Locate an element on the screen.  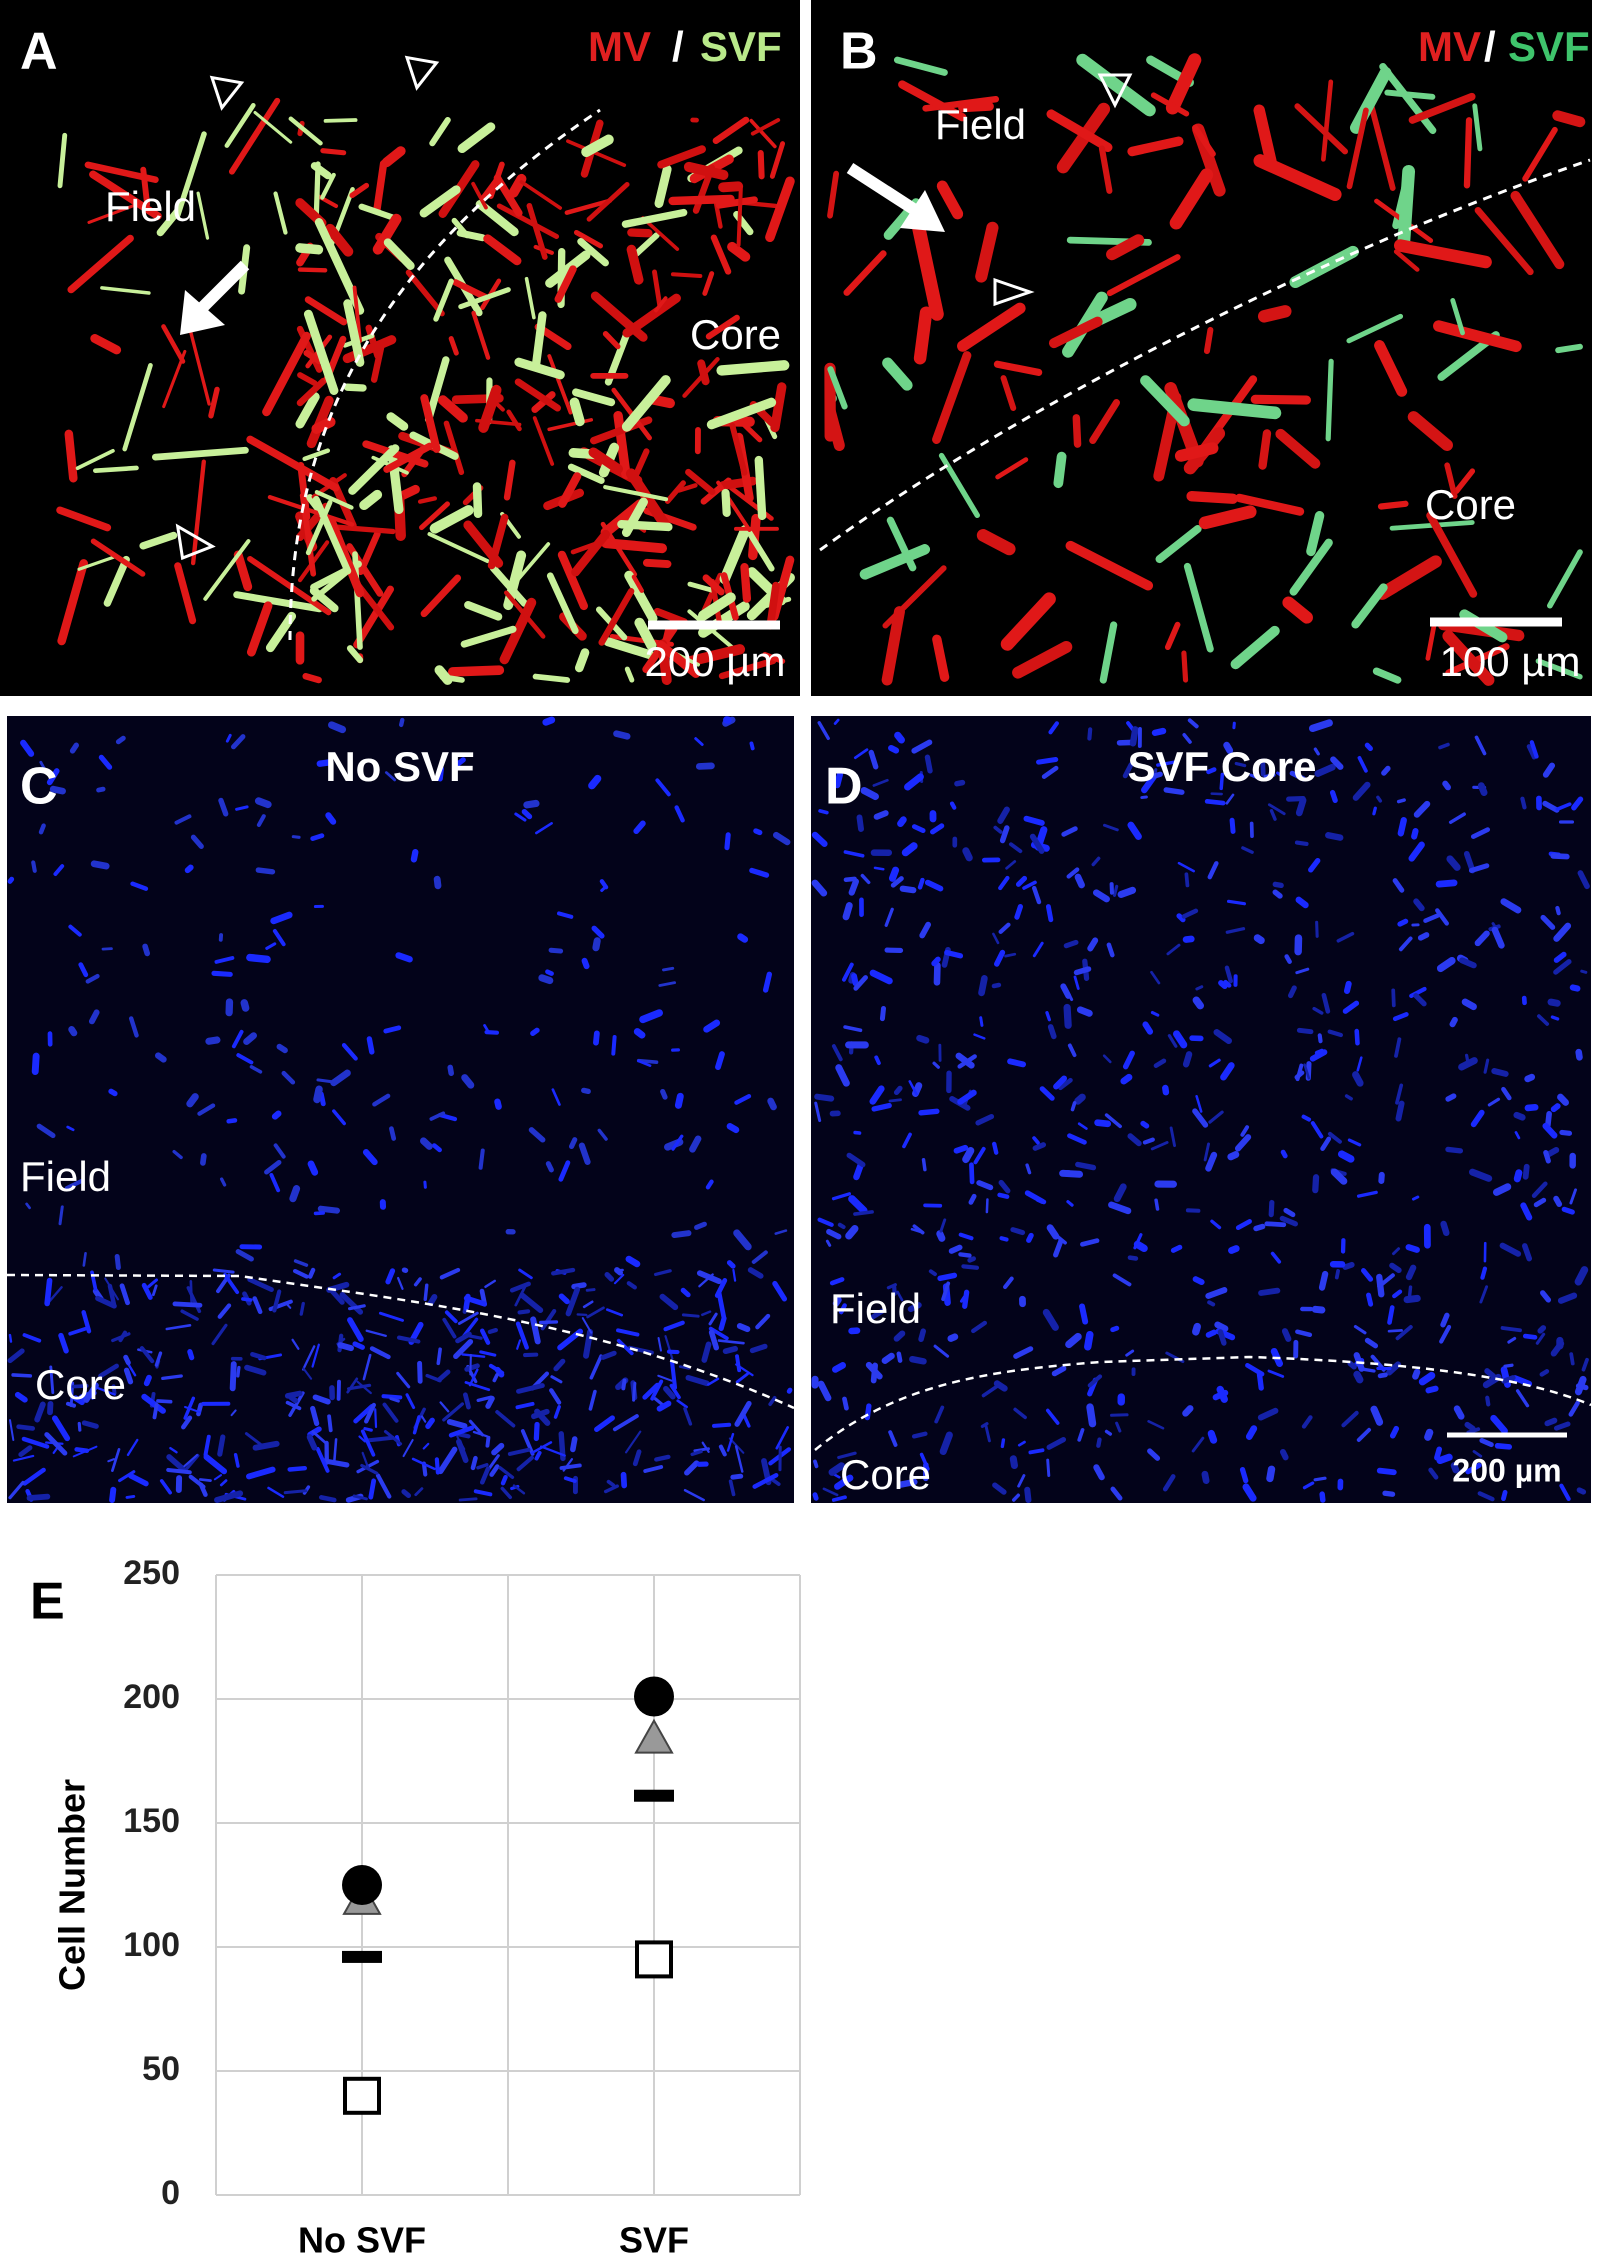
y-tick-label: 200 is located at coordinates (151, 1697).